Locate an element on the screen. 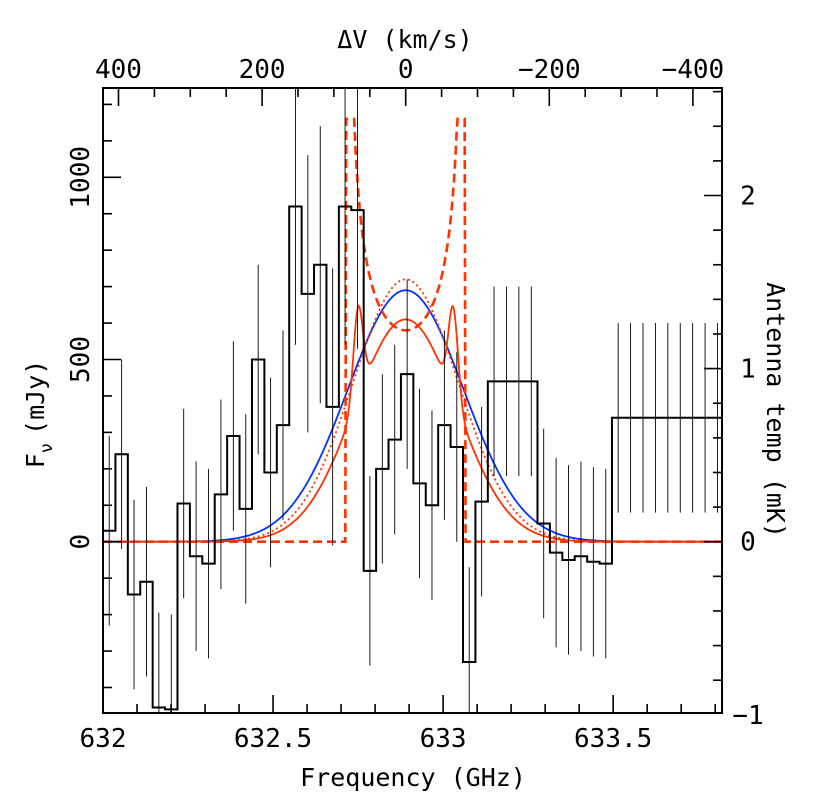 The width and height of the screenshot is (830, 803). y-tick-label: 0 is located at coordinates (81, 542).